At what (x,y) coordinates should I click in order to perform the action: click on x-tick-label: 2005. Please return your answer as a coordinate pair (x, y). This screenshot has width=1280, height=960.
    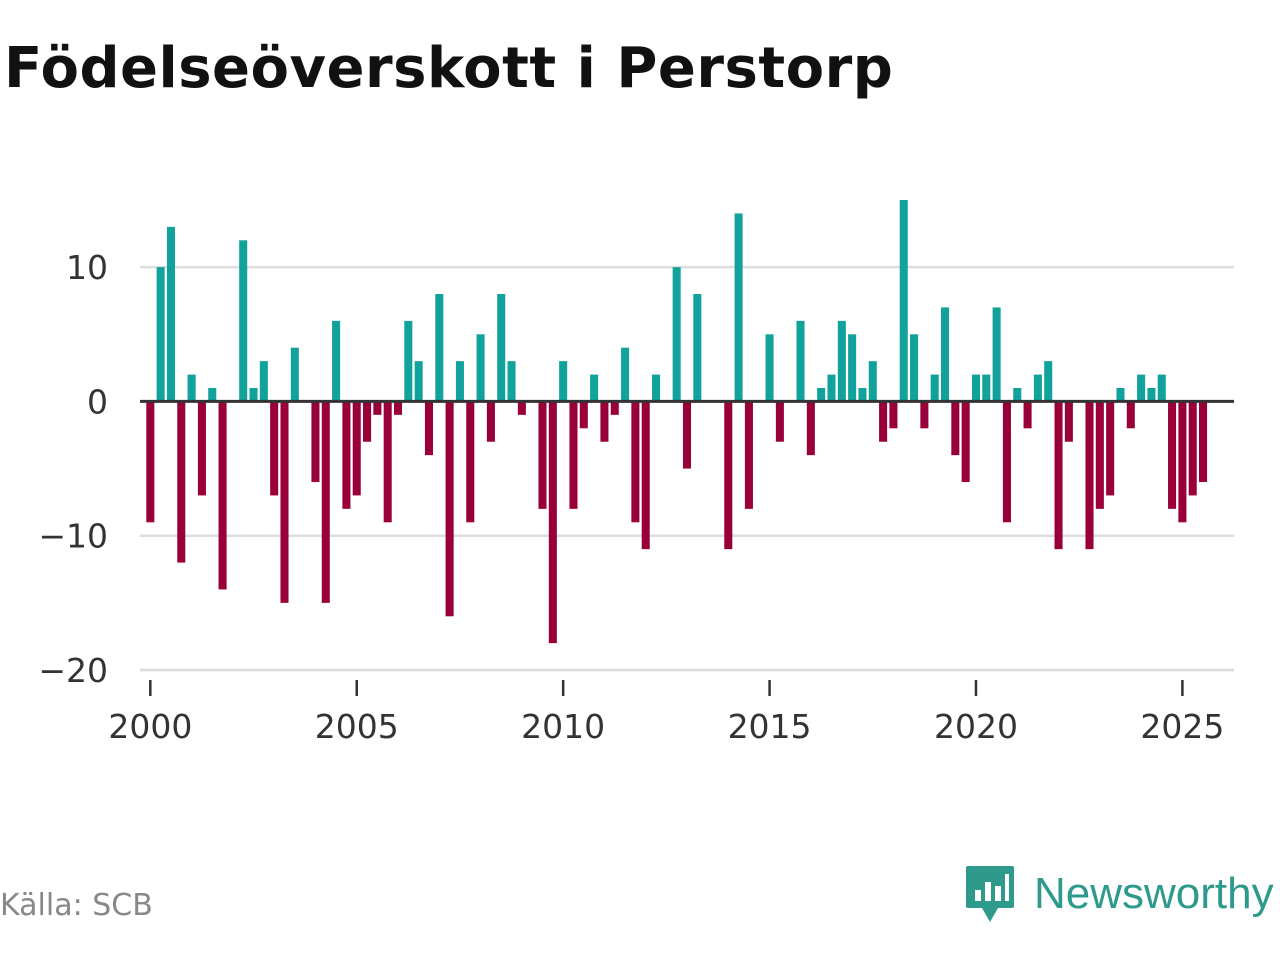
    Looking at the image, I should click on (357, 726).